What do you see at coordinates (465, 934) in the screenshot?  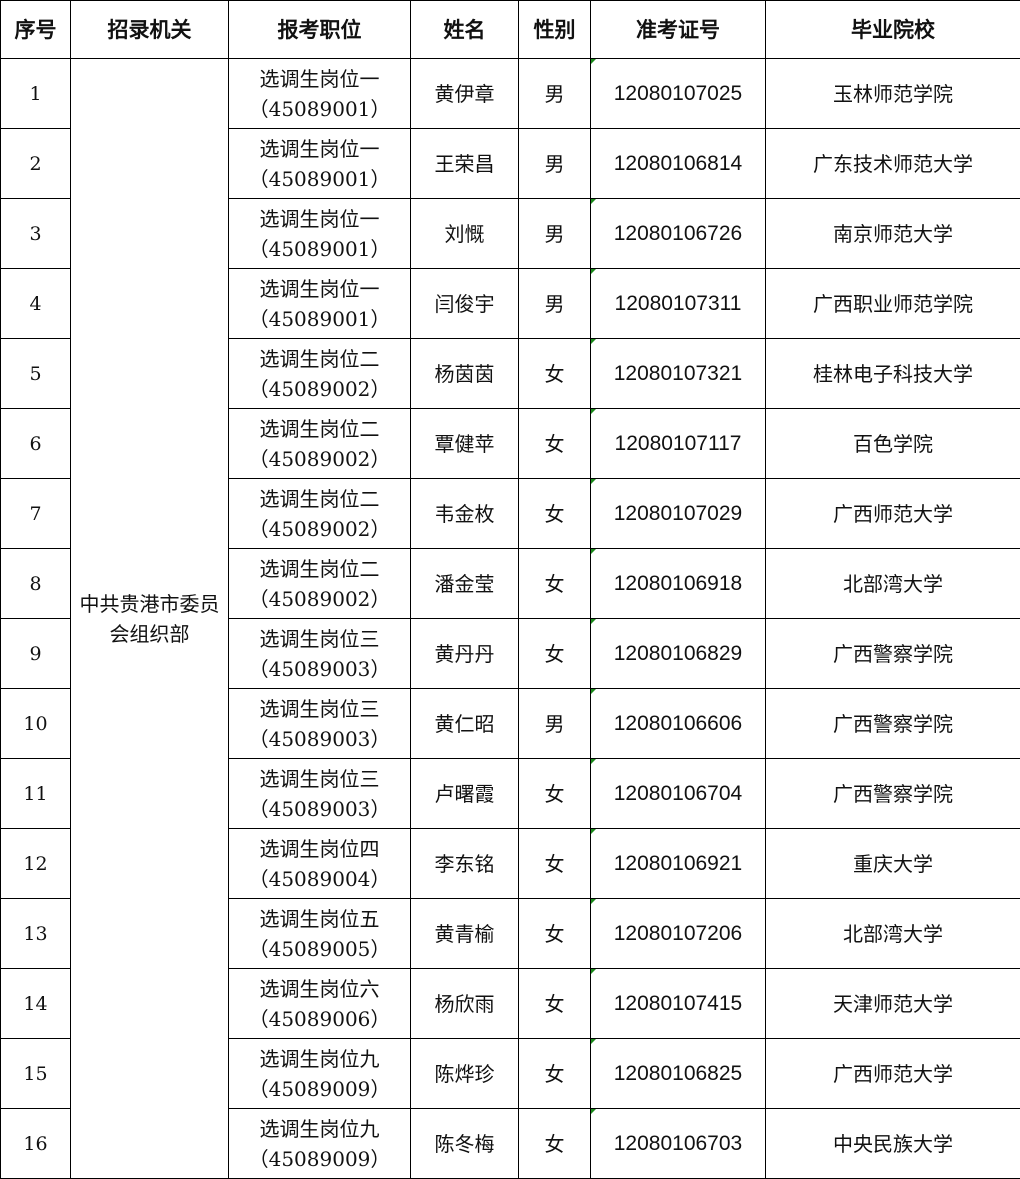 I see `name-cell: 黄青榆` at bounding box center [465, 934].